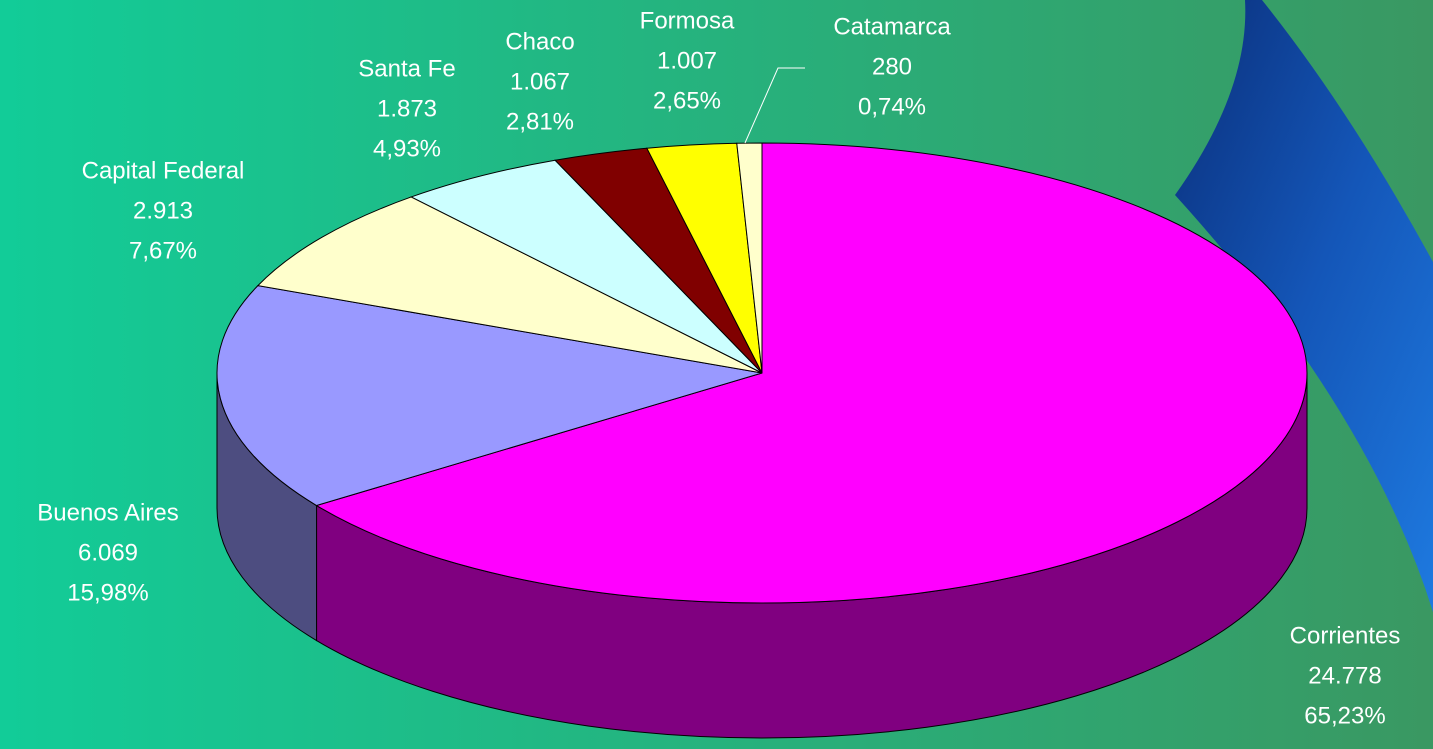 The image size is (1433, 749). Describe the element at coordinates (108, 552) in the screenshot. I see `value-label: 6.069` at that location.